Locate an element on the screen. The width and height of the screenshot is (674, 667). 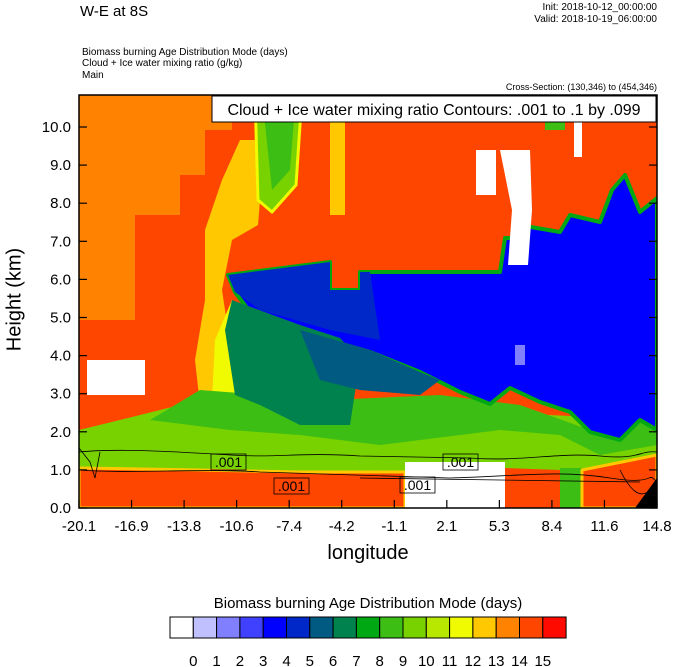
colorbar-label: 6 is located at coordinates (333, 660).